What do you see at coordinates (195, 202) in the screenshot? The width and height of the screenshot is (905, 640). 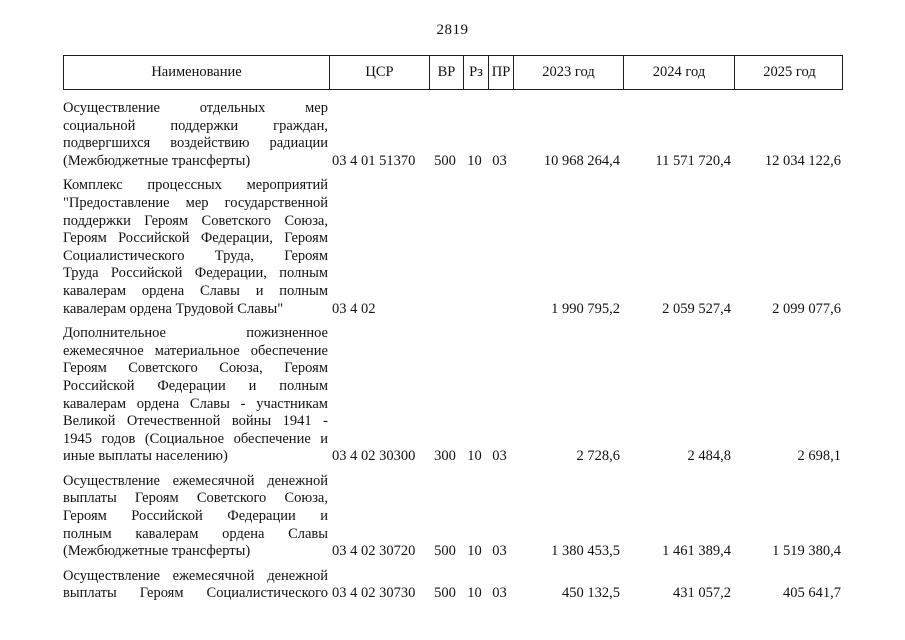 I see `row-name-line: "Предоставление мер государственной` at bounding box center [195, 202].